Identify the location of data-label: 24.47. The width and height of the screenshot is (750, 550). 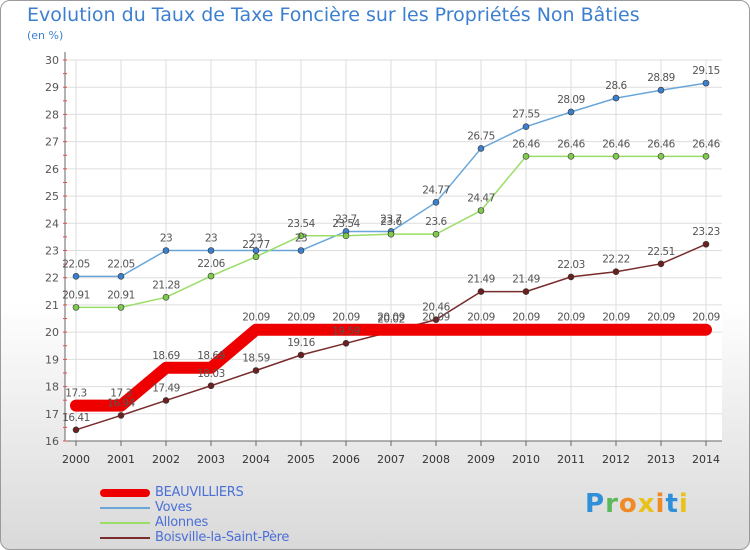
(481, 198).